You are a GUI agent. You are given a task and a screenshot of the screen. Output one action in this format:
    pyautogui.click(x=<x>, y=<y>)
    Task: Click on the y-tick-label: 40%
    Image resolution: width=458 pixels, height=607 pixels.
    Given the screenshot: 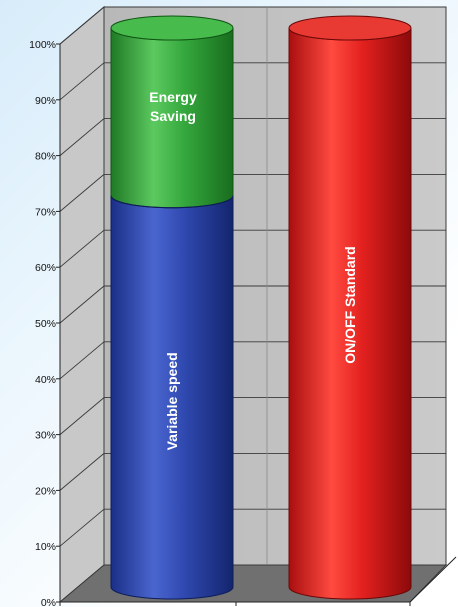 What is the action you would take?
    pyautogui.click(x=45, y=380)
    